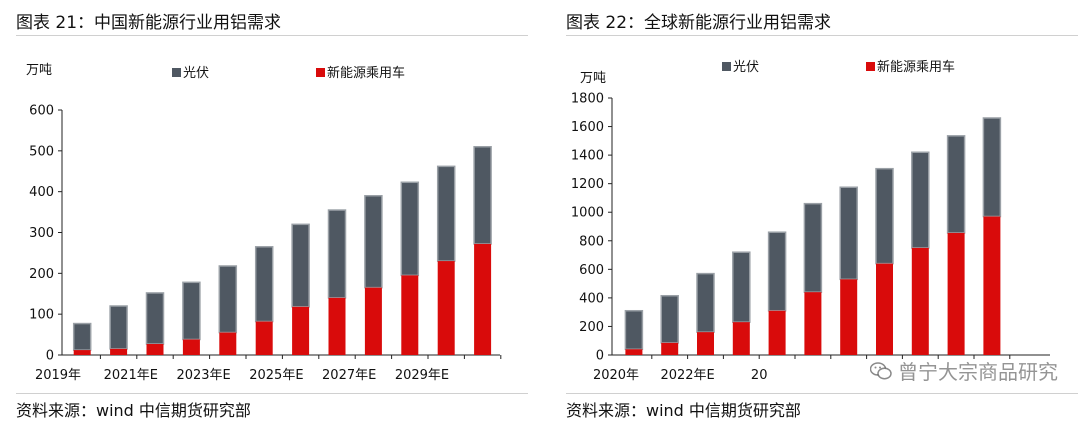 The height and width of the screenshot is (422, 1080). Describe the element at coordinates (699, 23) in the screenshot. I see `chart-title: 图表 22：全球新能源行业用铝需求` at that location.